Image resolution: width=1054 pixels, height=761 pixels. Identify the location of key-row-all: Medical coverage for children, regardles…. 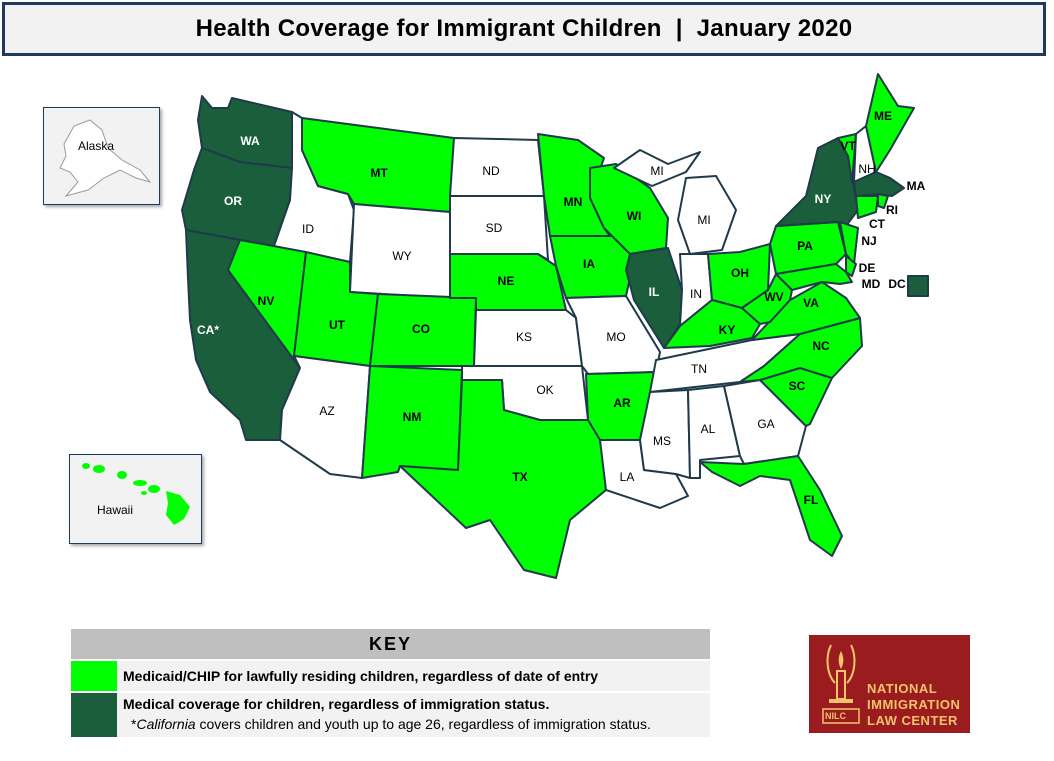
(390, 715).